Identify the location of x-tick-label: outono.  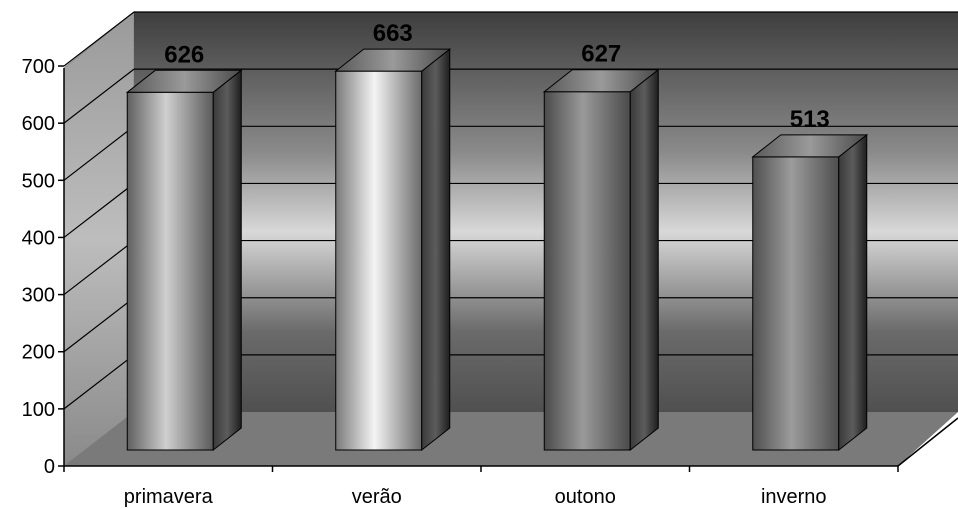
(585, 497).